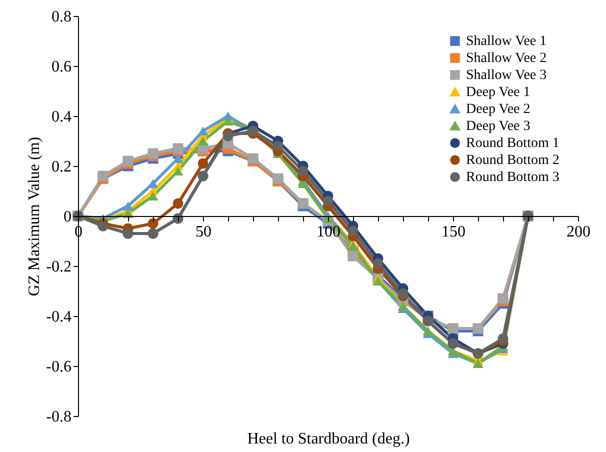  What do you see at coordinates (59, 267) in the screenshot?
I see `y-tick-label: -0.2` at bounding box center [59, 267].